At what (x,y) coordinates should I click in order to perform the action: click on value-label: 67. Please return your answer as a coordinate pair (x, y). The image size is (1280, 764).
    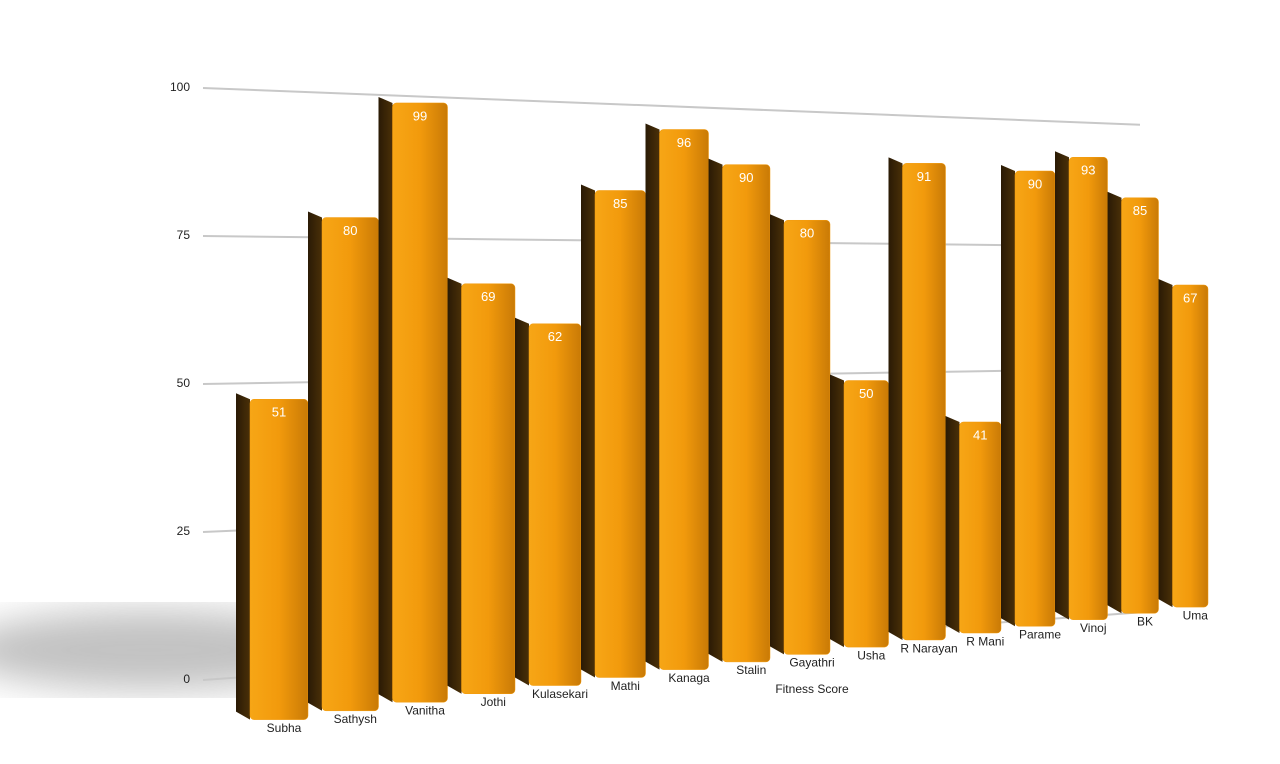
    Looking at the image, I should click on (1190, 297).